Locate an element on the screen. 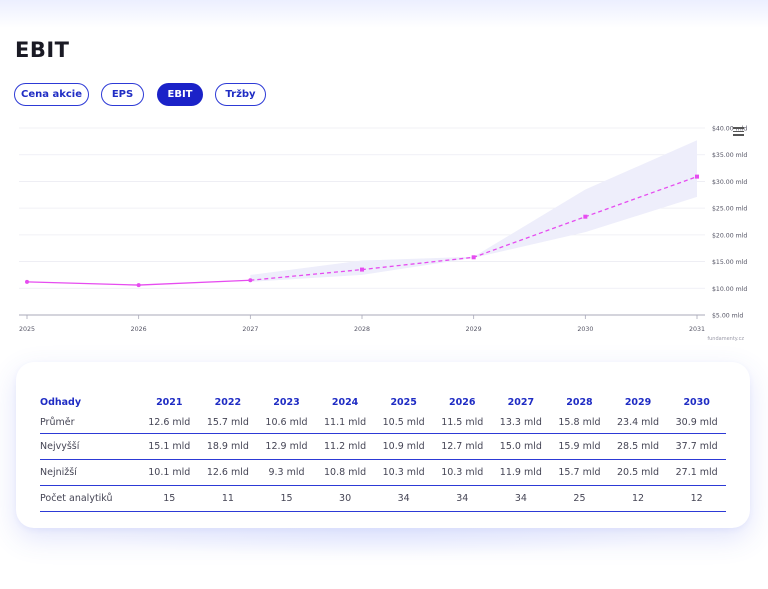 Image resolution: width=768 pixels, height=589 pixels. estimate-range-band is located at coordinates (474, 211).